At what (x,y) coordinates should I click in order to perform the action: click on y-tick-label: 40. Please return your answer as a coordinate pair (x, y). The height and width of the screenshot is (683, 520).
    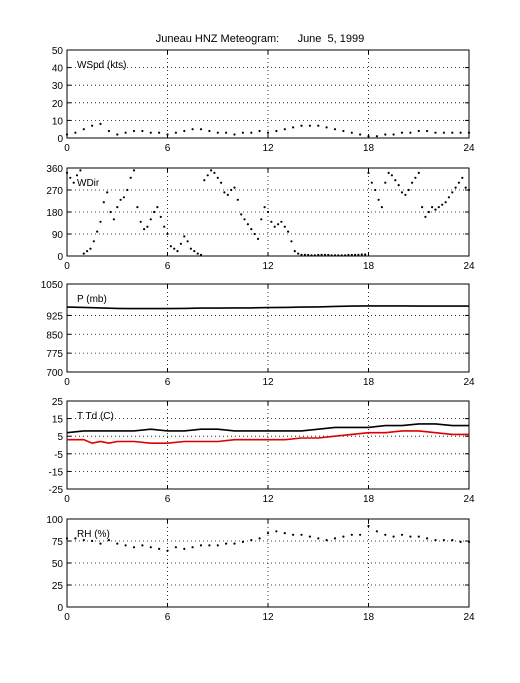
    Looking at the image, I should click on (58, 69).